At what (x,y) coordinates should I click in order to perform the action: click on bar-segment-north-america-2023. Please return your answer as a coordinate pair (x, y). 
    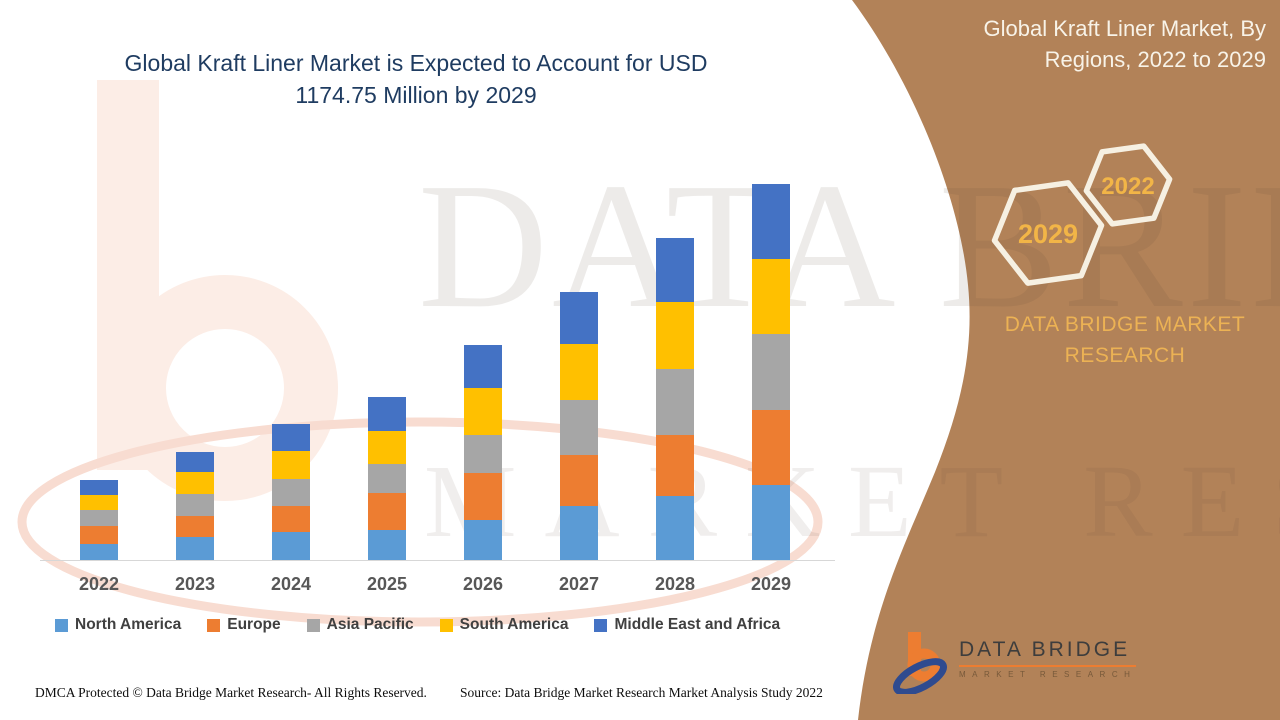
    Looking at the image, I should click on (195, 548).